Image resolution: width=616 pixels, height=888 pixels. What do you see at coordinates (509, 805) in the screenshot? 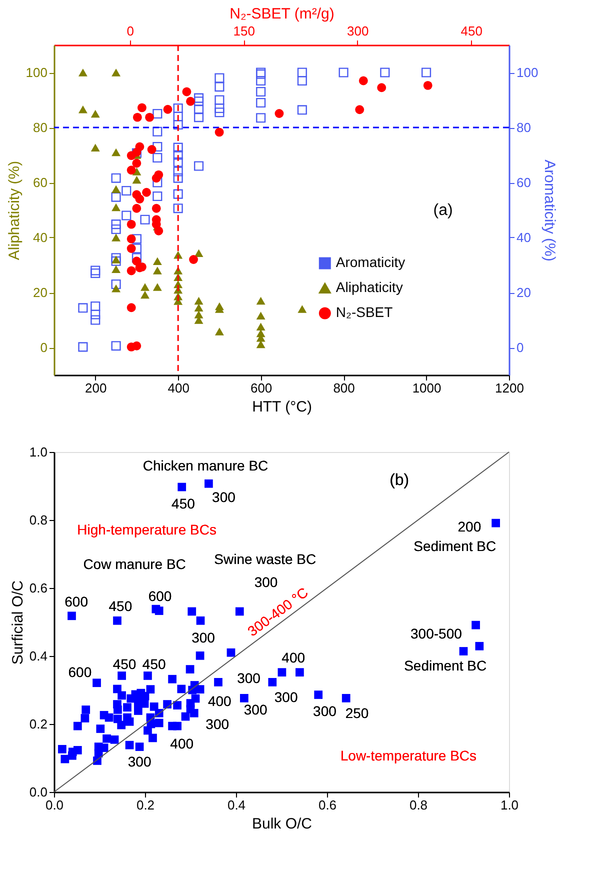
I see `x-tick-label: 1.0` at bounding box center [509, 805].